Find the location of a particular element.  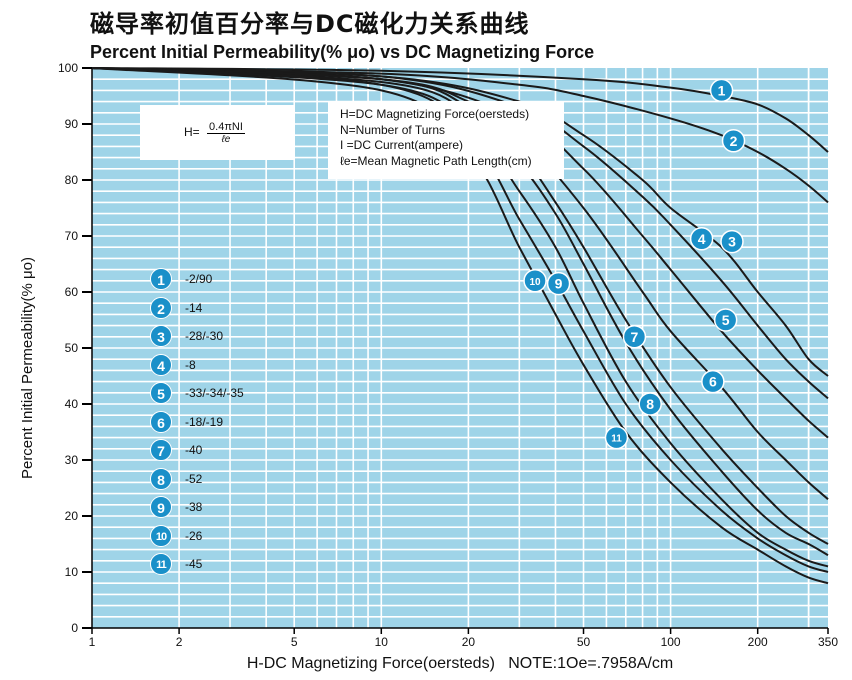

material-item: 5 -33/-34/-35 is located at coordinates (197, 393).